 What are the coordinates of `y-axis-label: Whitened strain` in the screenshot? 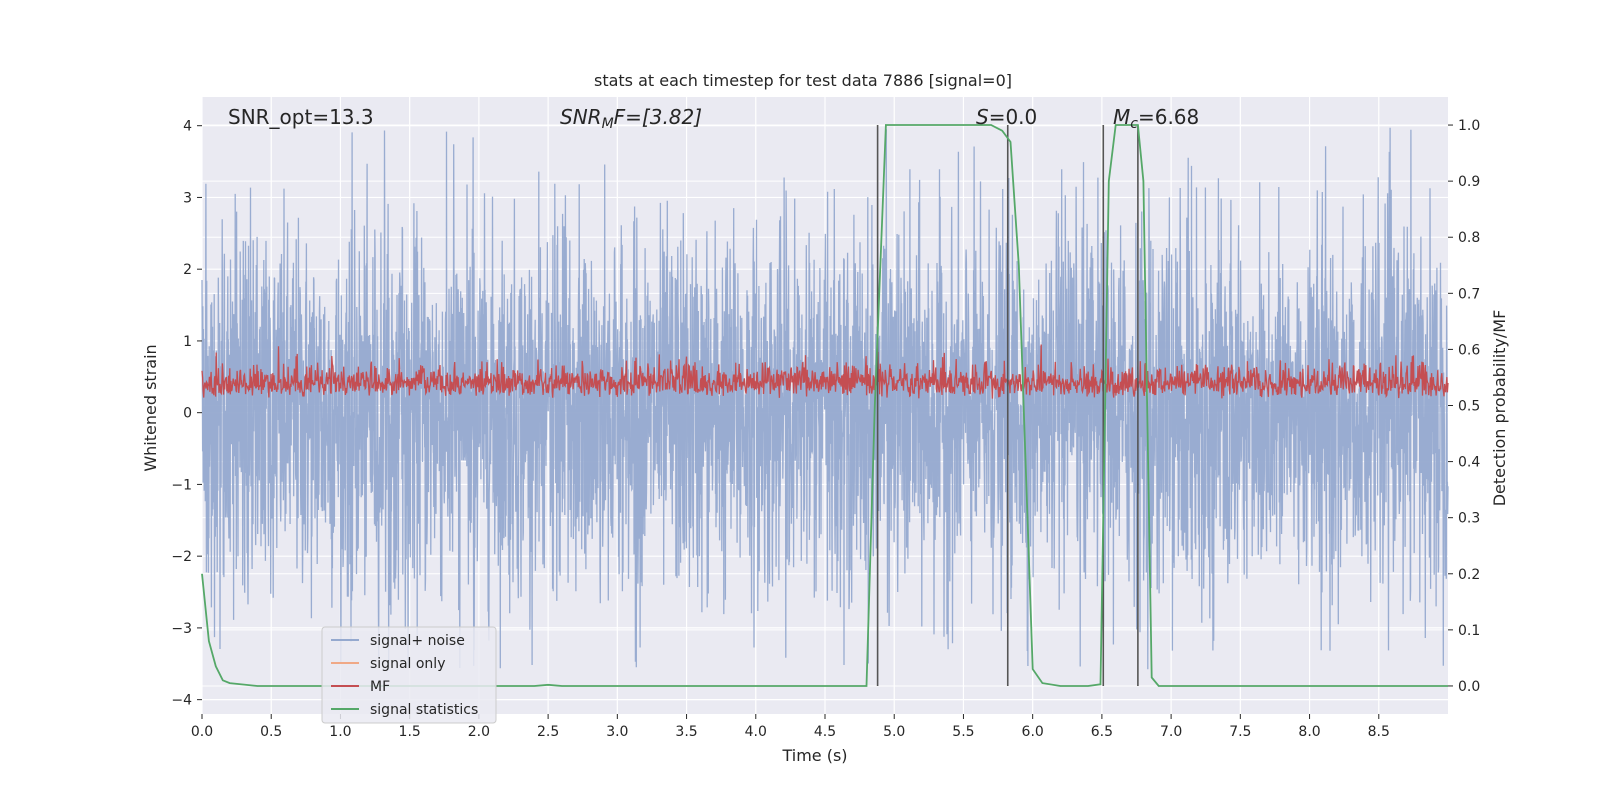 It's located at (150, 407).